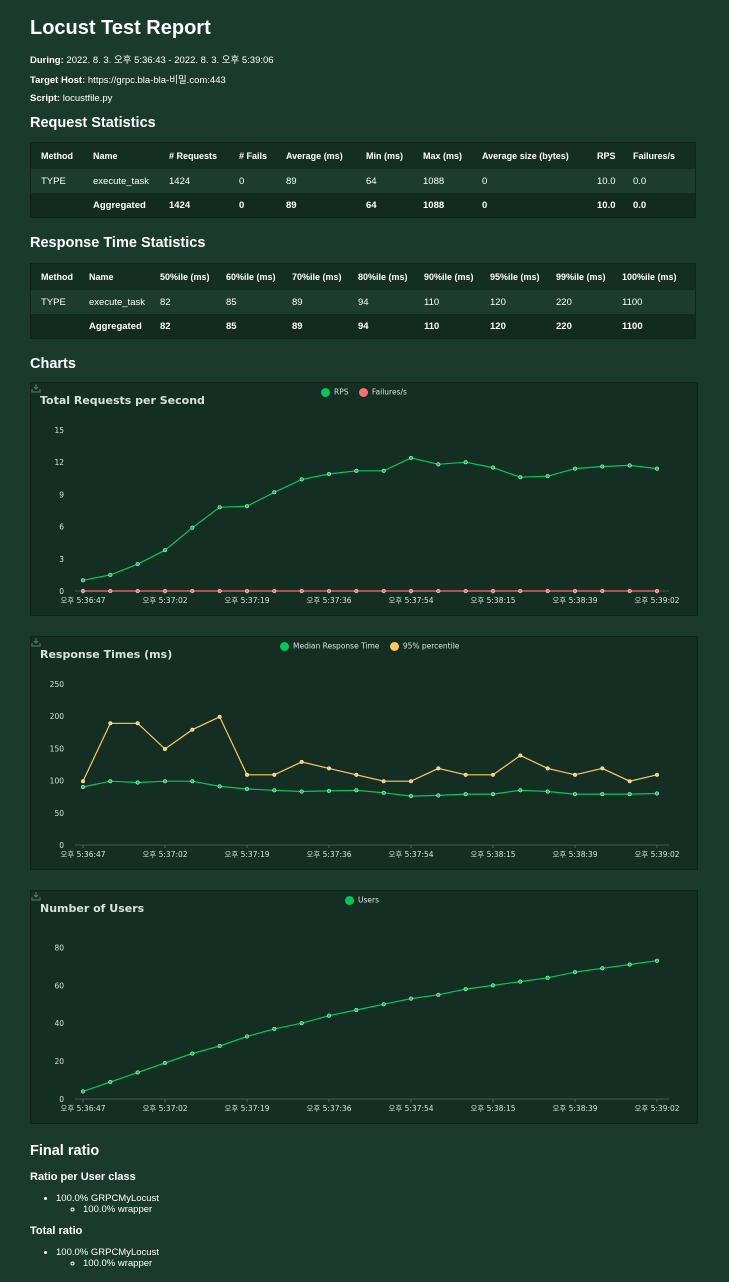  What do you see at coordinates (369, 900) in the screenshot?
I see `legend-label: Users` at bounding box center [369, 900].